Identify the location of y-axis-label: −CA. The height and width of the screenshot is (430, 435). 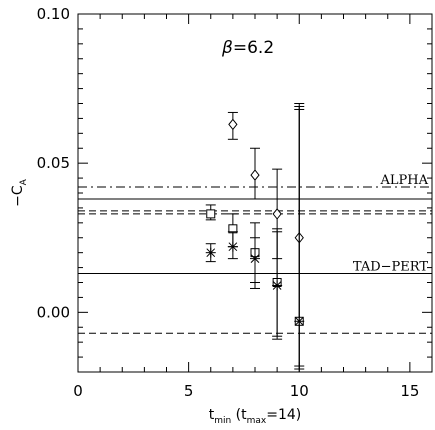
(19, 192).